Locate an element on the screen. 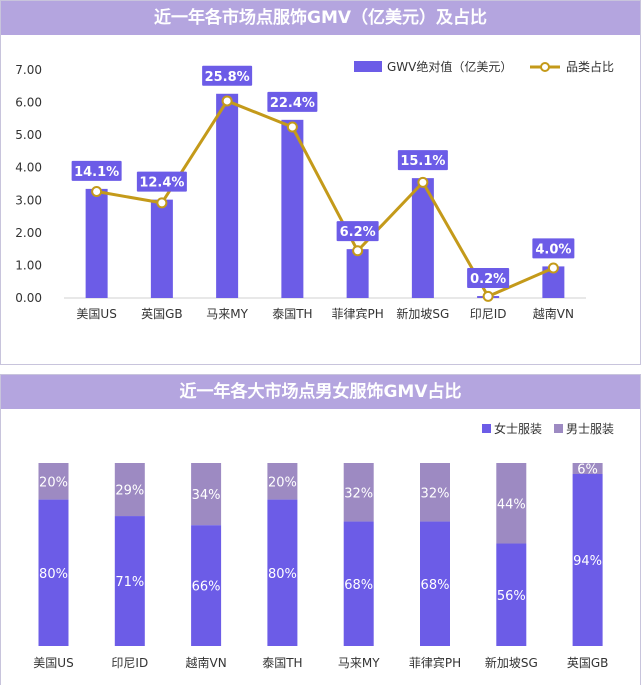 Image resolution: width=642 pixels, height=685 pixels. share-label: 0.2% is located at coordinates (488, 279).